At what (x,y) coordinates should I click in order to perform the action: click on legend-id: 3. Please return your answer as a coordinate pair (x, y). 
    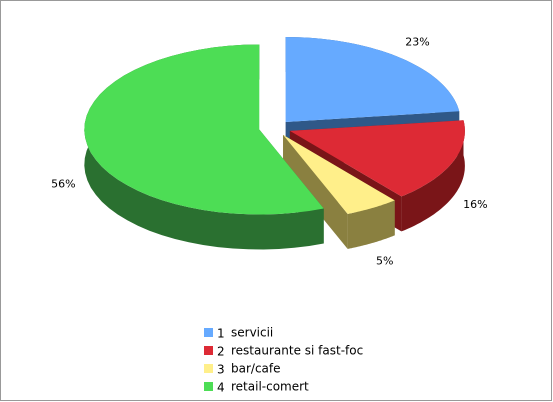
    Looking at the image, I should click on (221, 370).